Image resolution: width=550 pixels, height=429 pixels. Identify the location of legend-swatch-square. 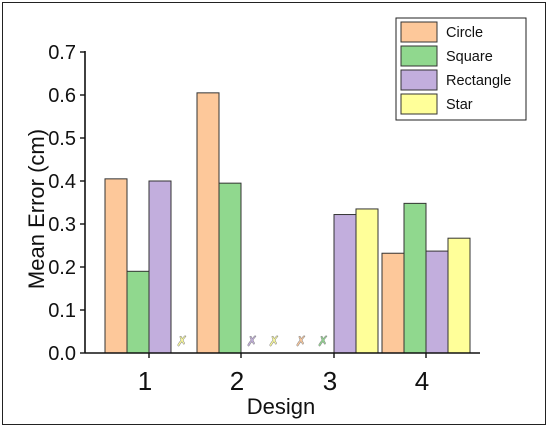
(419, 56).